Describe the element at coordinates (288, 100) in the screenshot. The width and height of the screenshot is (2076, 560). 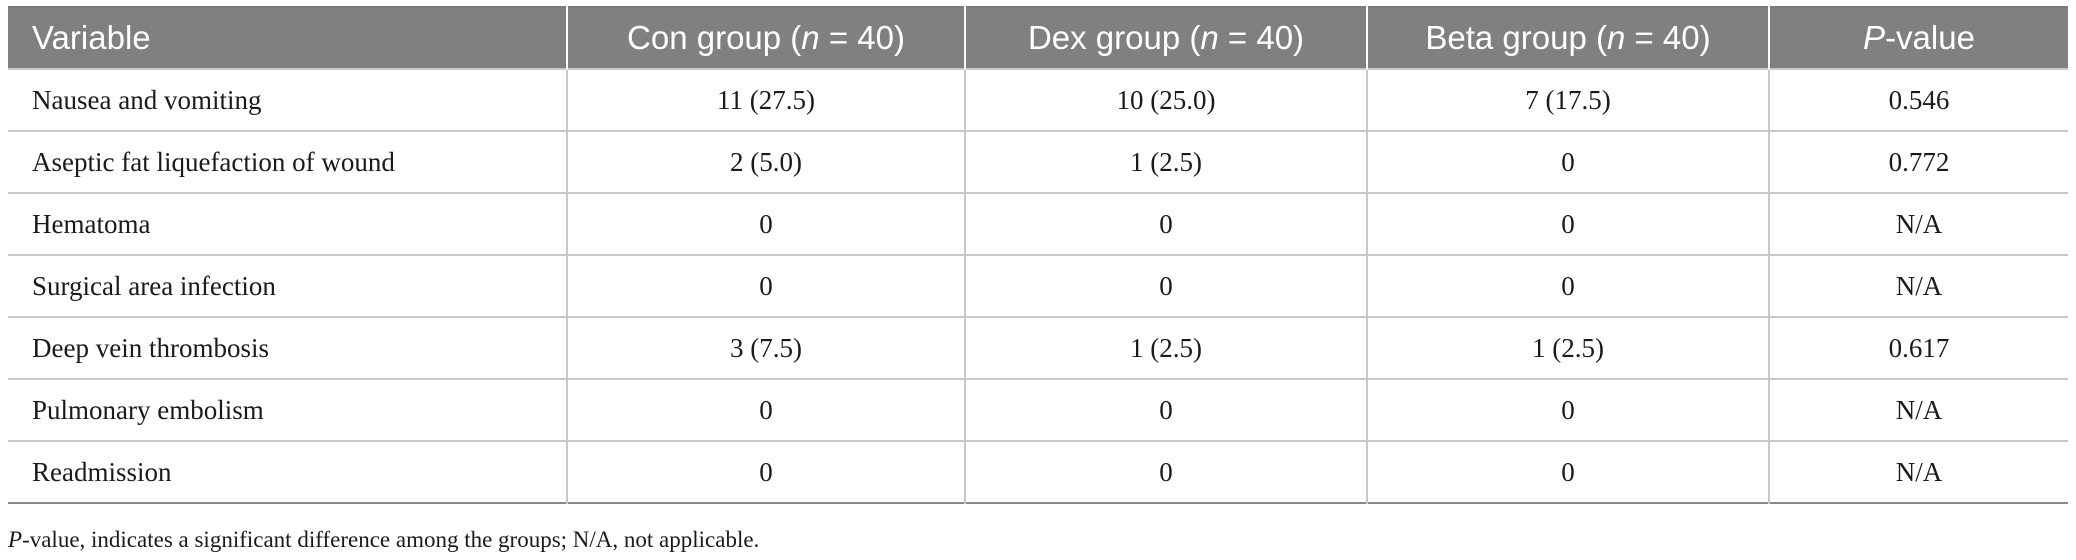
I see `row-label: Nausea and vomiting` at that location.